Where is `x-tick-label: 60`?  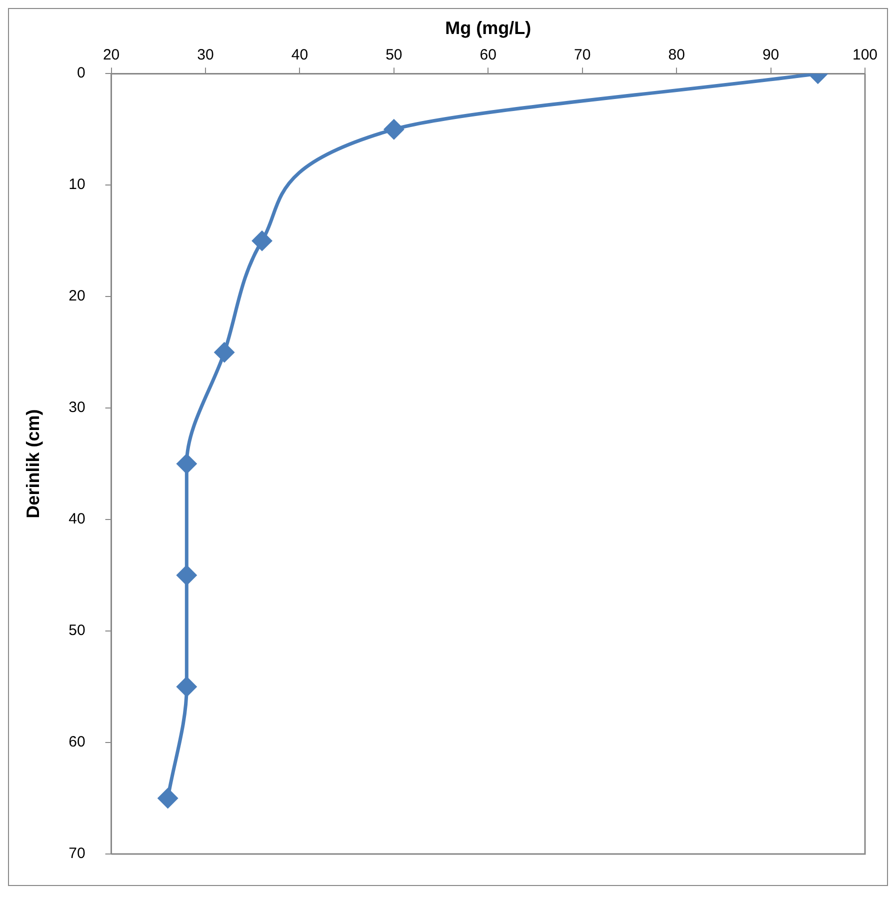
x-tick-label: 60 is located at coordinates (488, 55).